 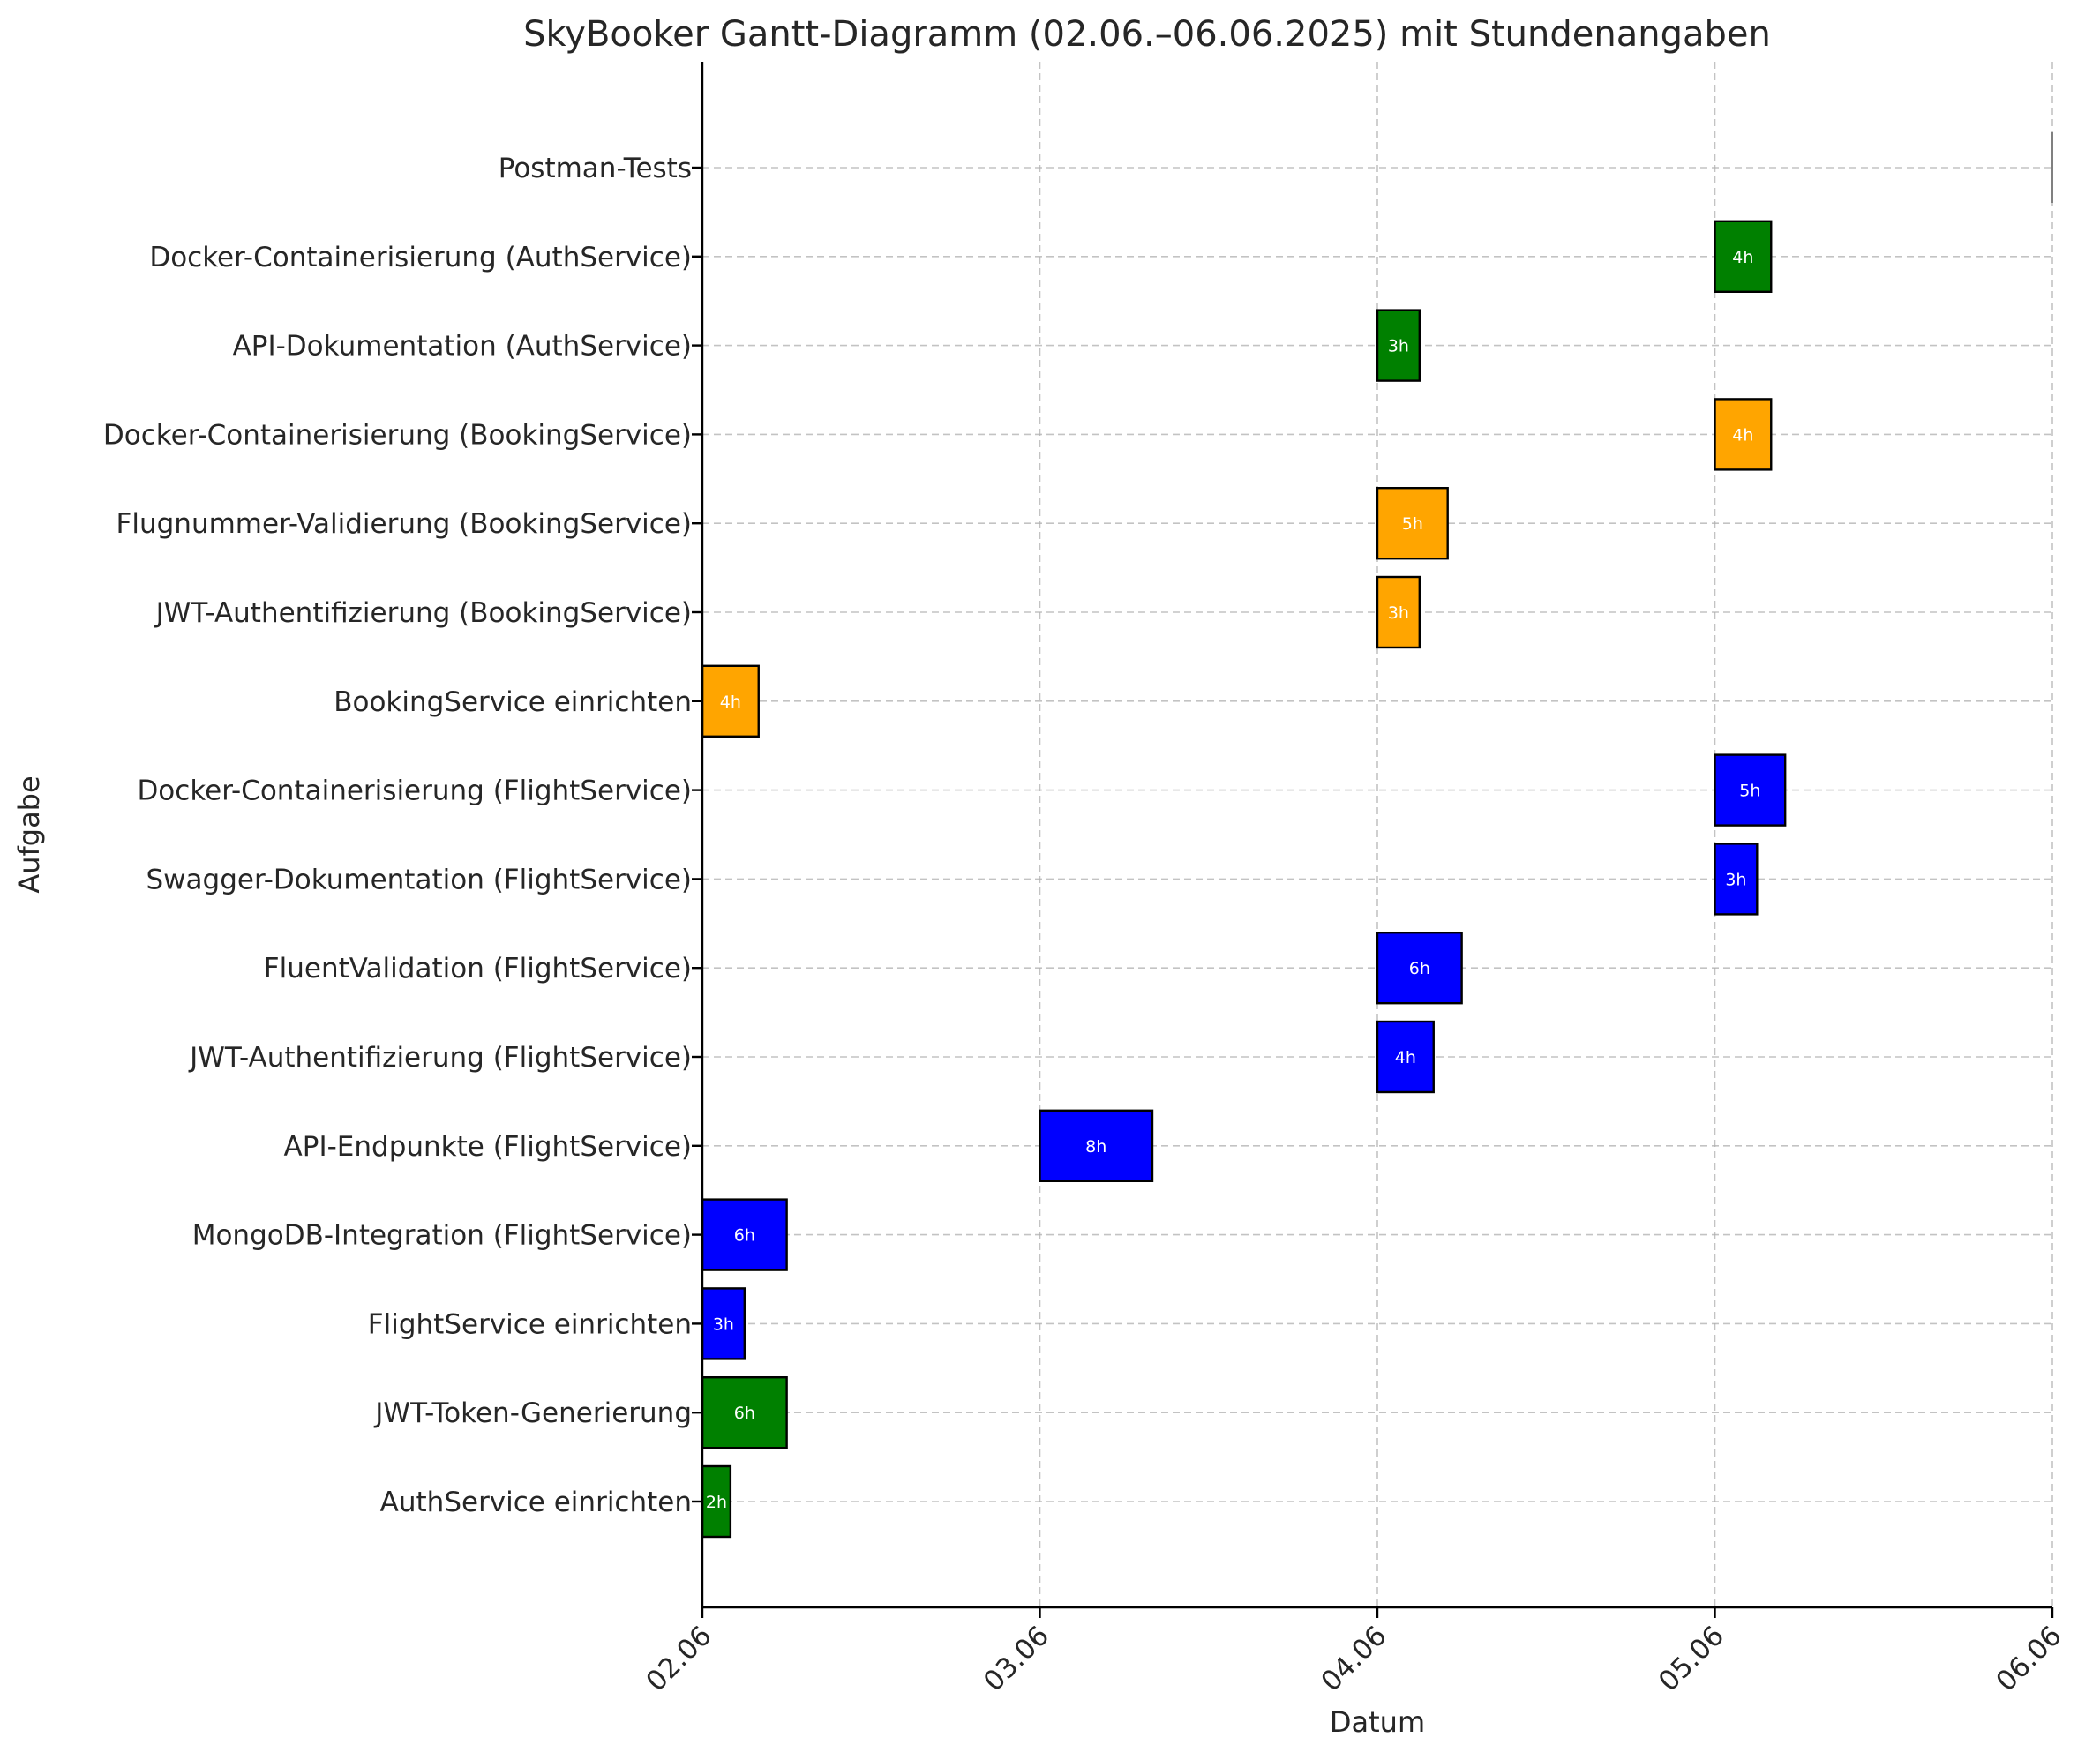 I want to click on x-tick-label: 05.06, so click(x=1691, y=1658).